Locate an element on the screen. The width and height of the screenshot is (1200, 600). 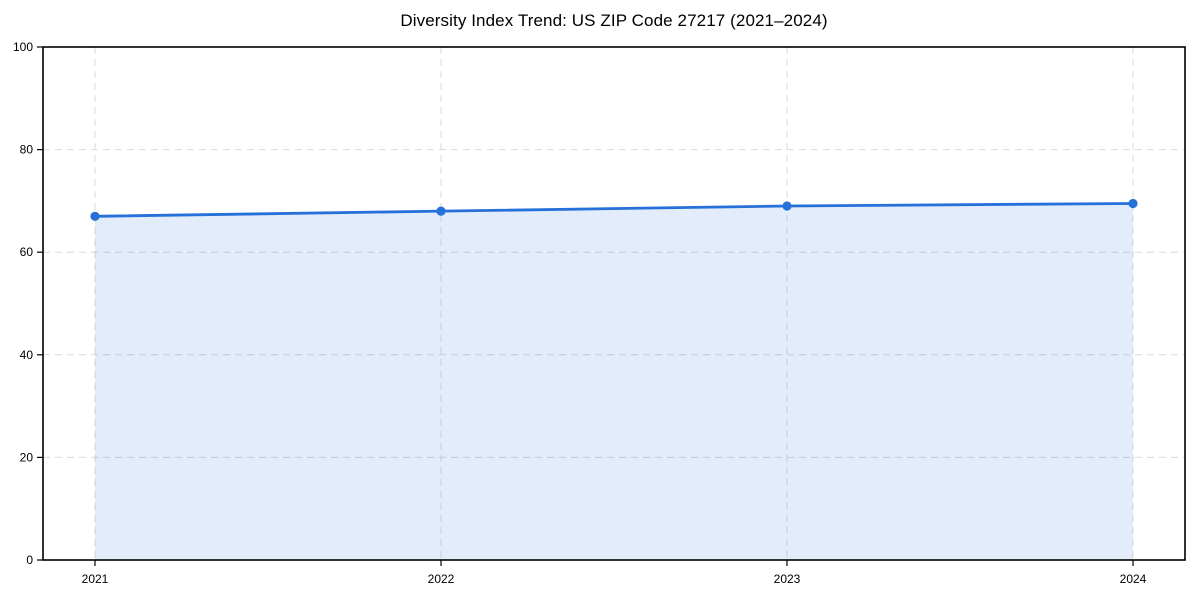
y-tick-label-40: 40 is located at coordinates (27, 355).